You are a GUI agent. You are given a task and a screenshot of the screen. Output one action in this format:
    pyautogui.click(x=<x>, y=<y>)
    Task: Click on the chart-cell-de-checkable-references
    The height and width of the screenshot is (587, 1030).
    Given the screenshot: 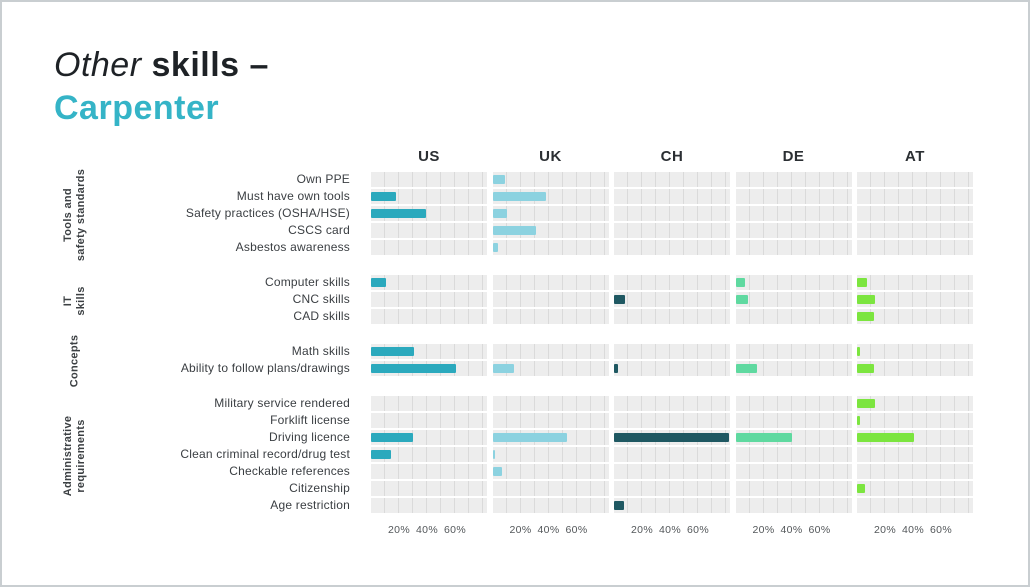 What is the action you would take?
    pyautogui.click(x=793, y=471)
    